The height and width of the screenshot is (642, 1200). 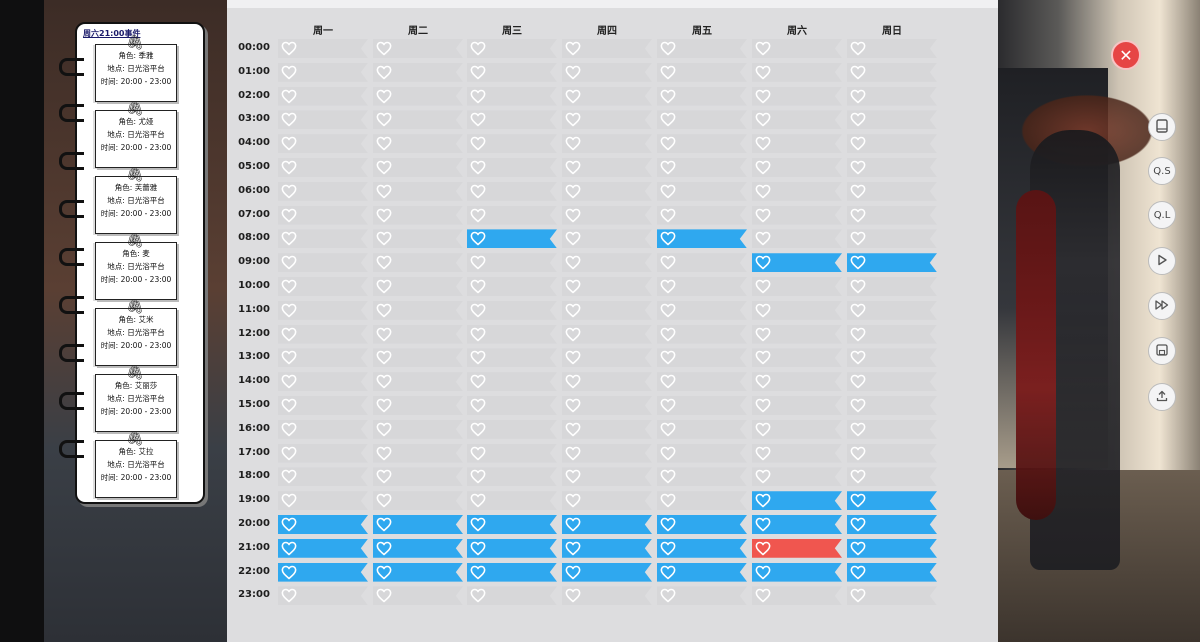 I want to click on event-note: 🖇 角色: 芙蕾雅 地点: 日光浴平台 时间: 20:00 - 23:00, so click(x=136, y=200).